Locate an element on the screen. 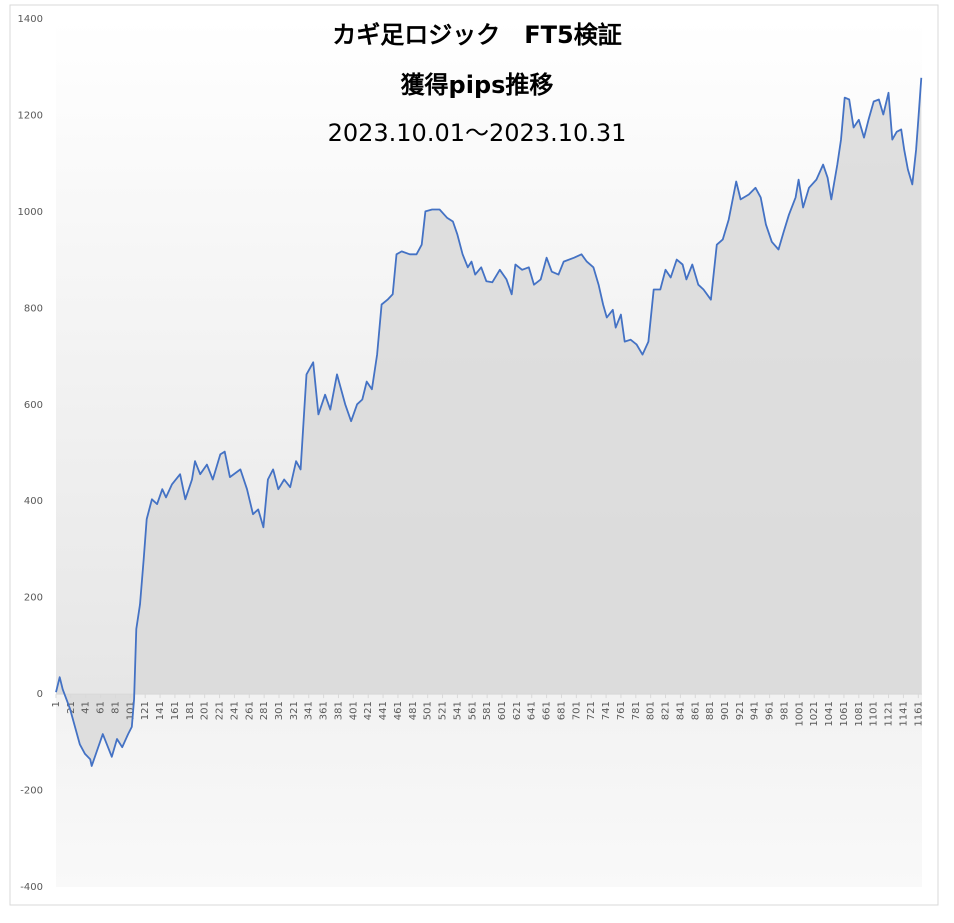 The width and height of the screenshot is (954, 923). x-tick-label: 681 is located at coordinates (561, 710).